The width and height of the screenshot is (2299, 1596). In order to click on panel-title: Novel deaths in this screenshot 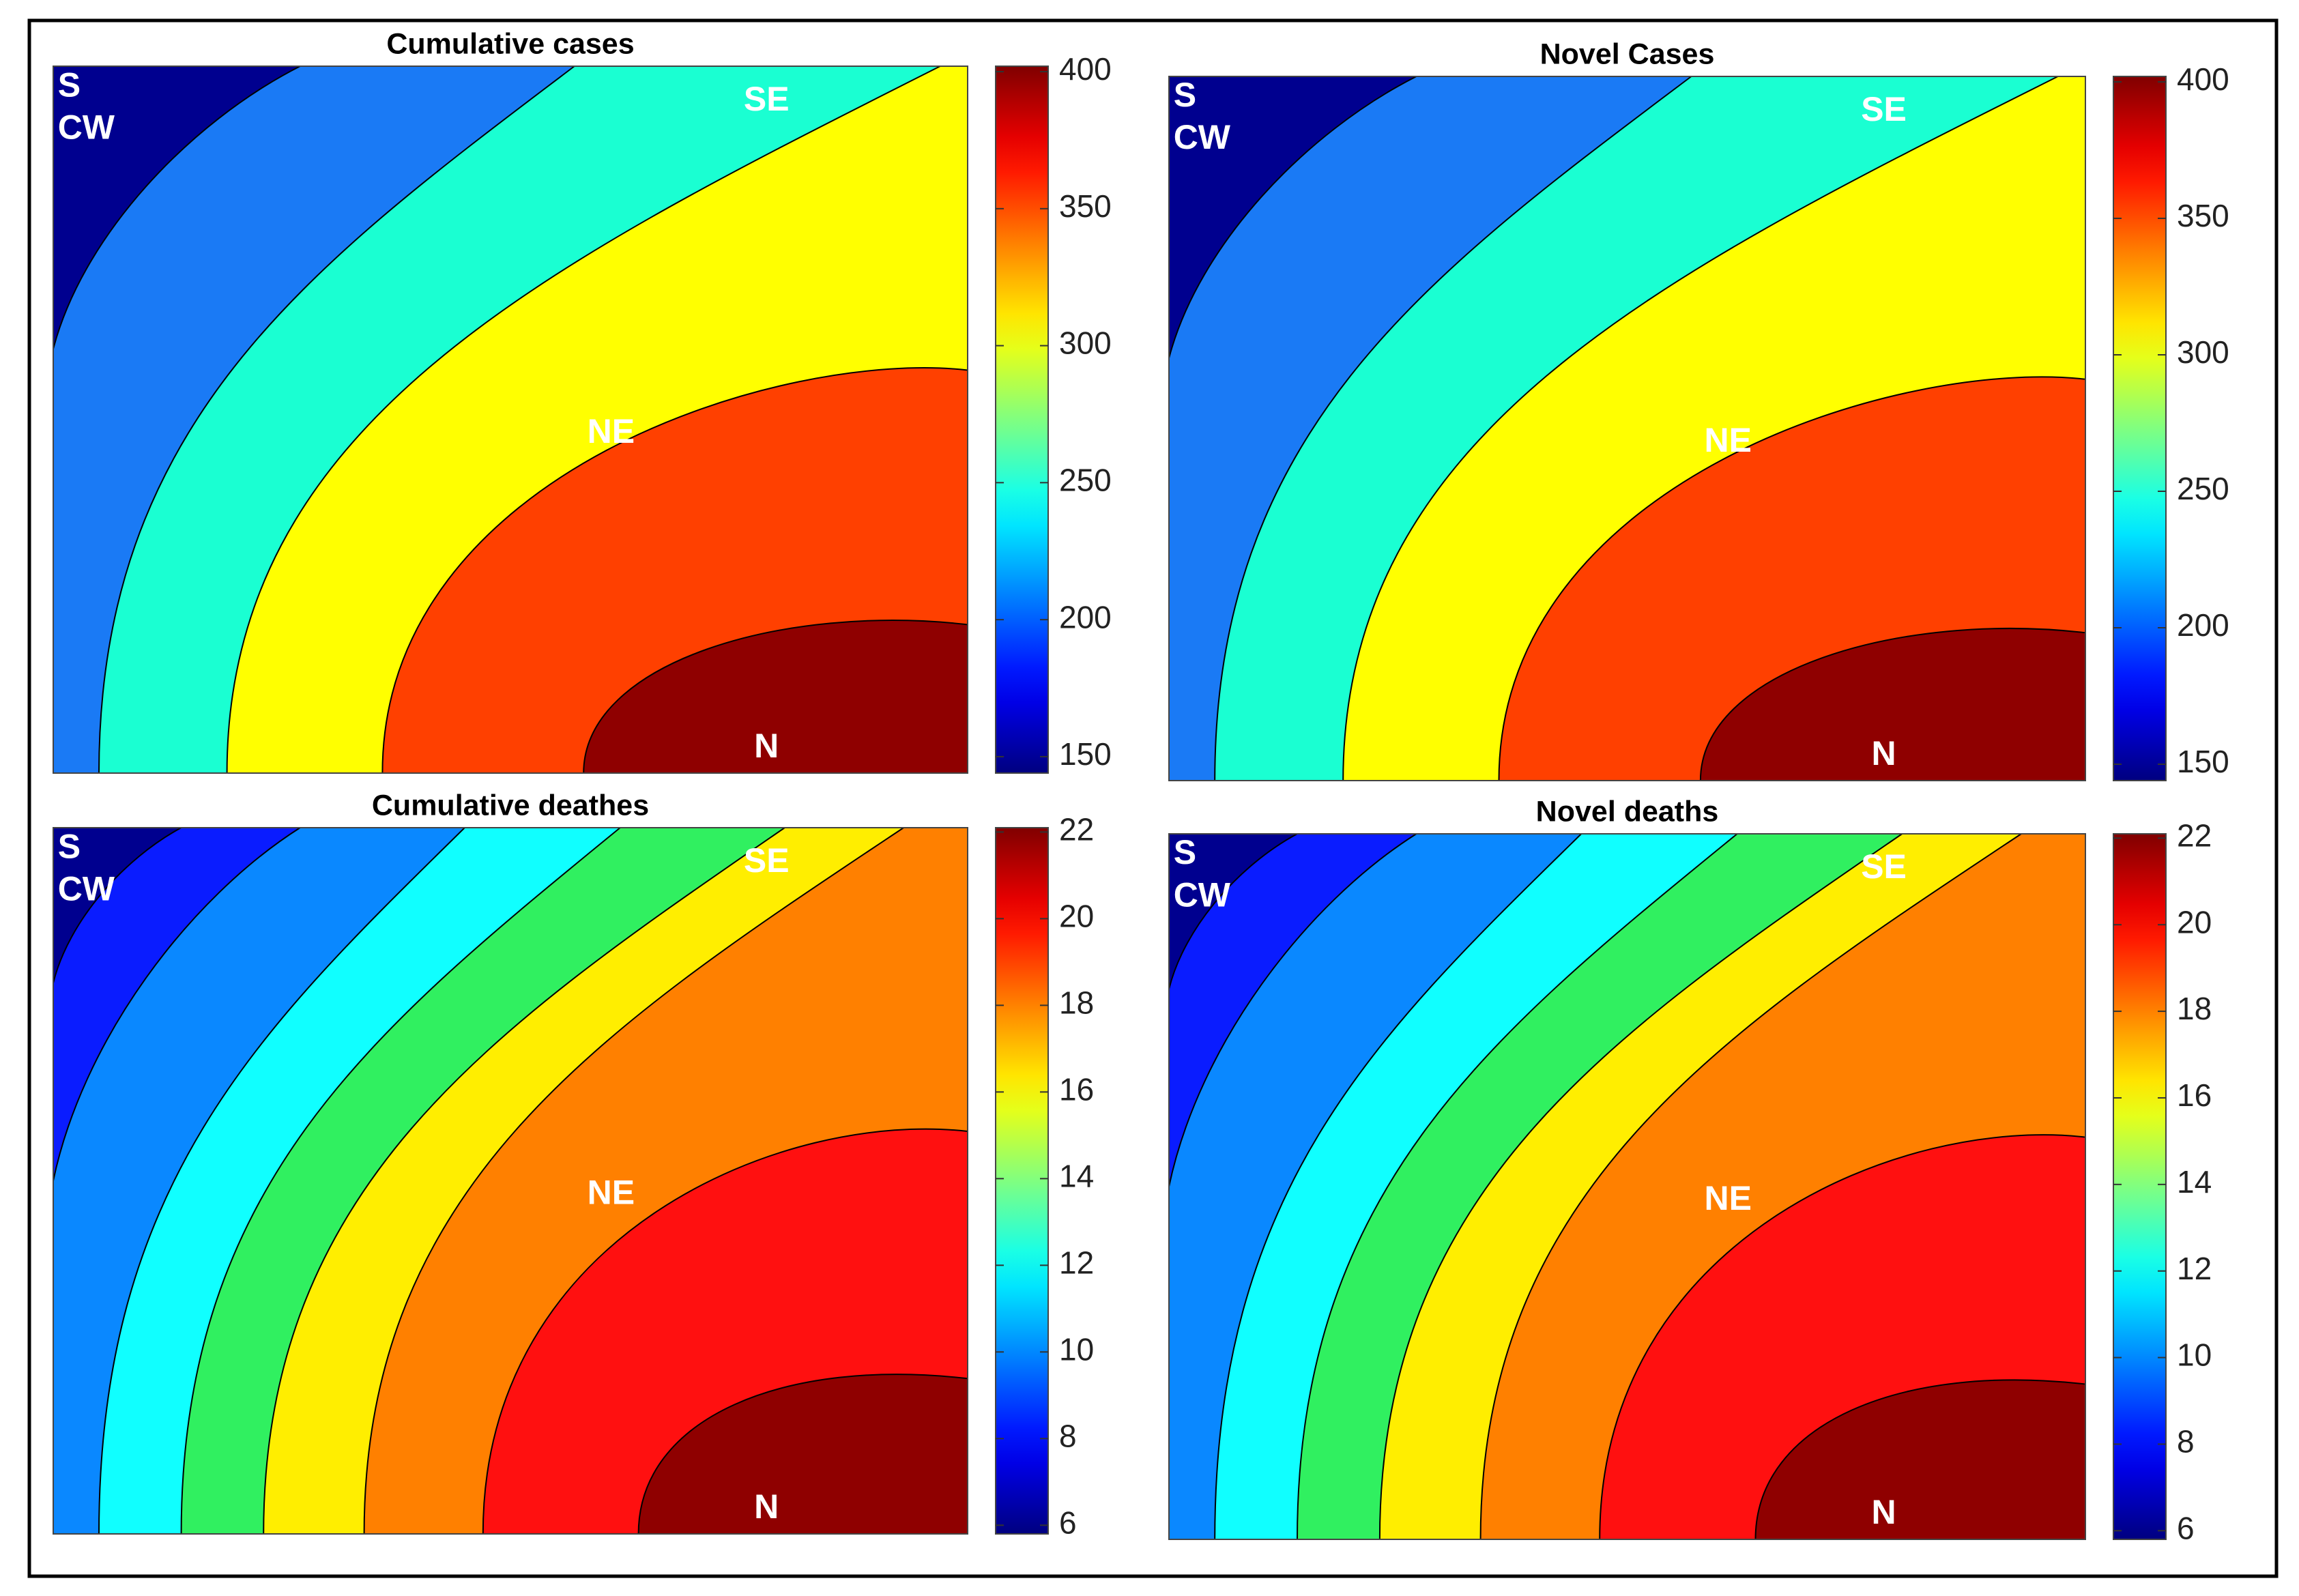, I will do `click(1627, 812)`.